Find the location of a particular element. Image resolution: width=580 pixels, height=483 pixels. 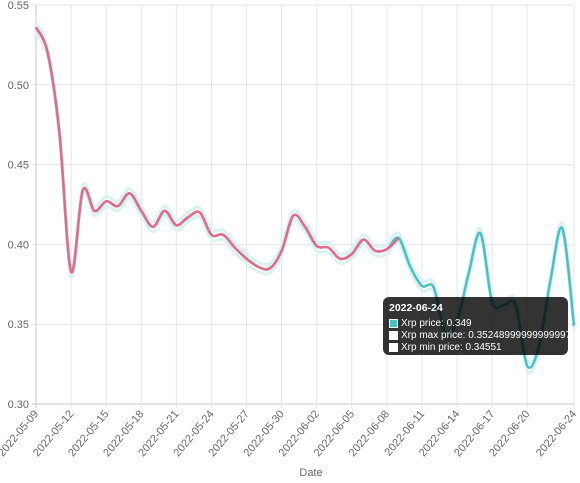

min-color-swatch is located at coordinates (393, 347).